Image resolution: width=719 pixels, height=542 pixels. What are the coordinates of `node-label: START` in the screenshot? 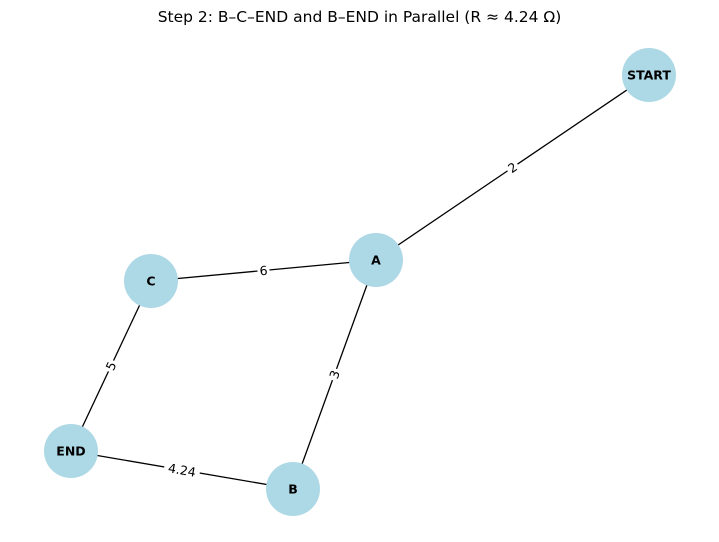 It's located at (649, 75).